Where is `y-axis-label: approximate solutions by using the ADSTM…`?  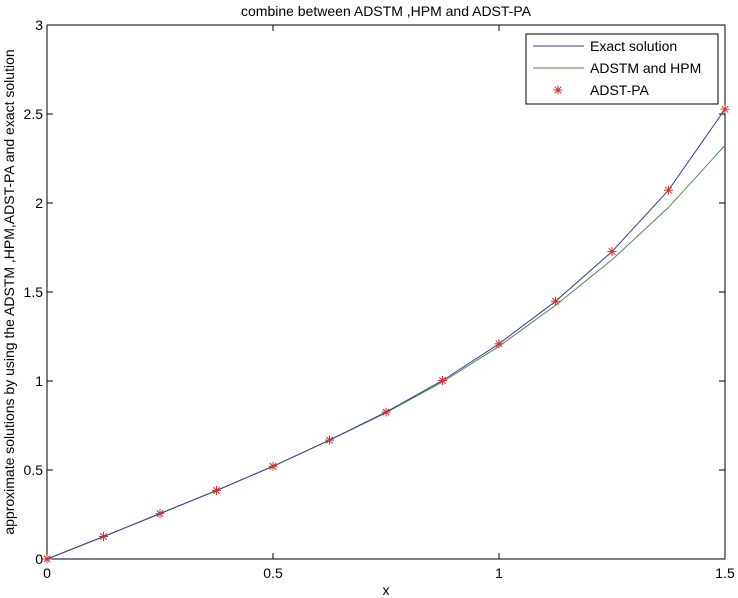 y-axis-label: approximate solutions by using the ADSTM… is located at coordinates (9, 291).